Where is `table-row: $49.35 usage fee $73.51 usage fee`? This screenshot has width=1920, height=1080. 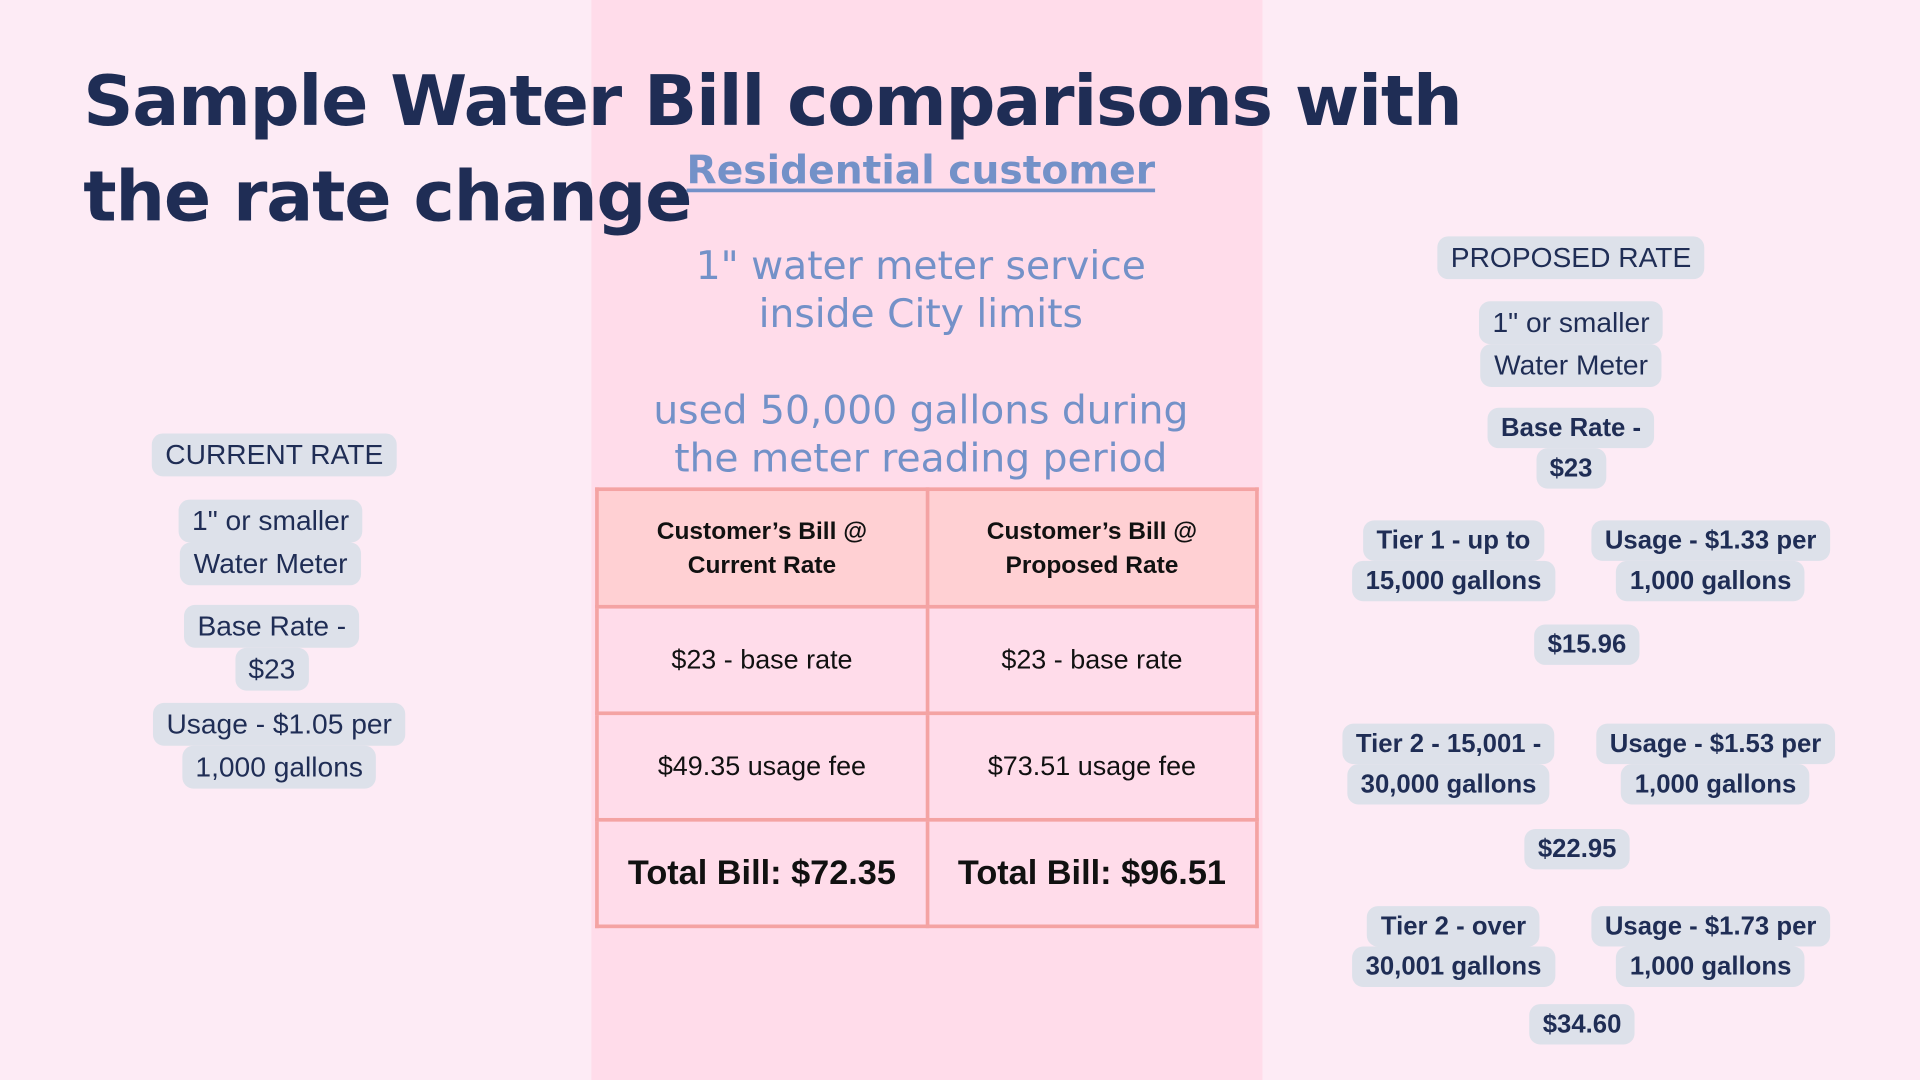
table-row: $49.35 usage fee $73.51 usage fee is located at coordinates (927, 766).